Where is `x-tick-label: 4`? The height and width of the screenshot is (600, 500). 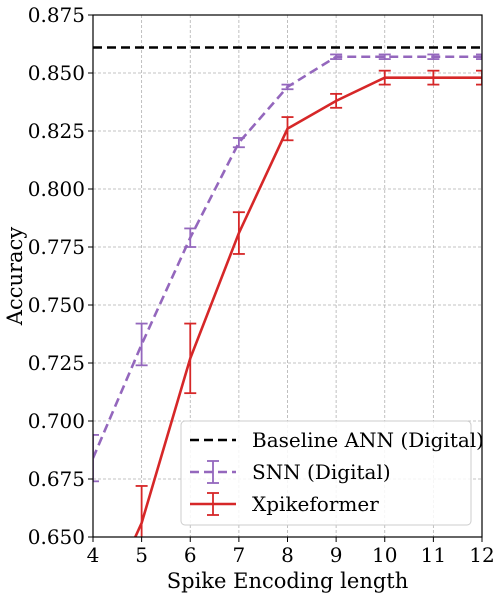 x-tick-label: 4 is located at coordinates (93, 555).